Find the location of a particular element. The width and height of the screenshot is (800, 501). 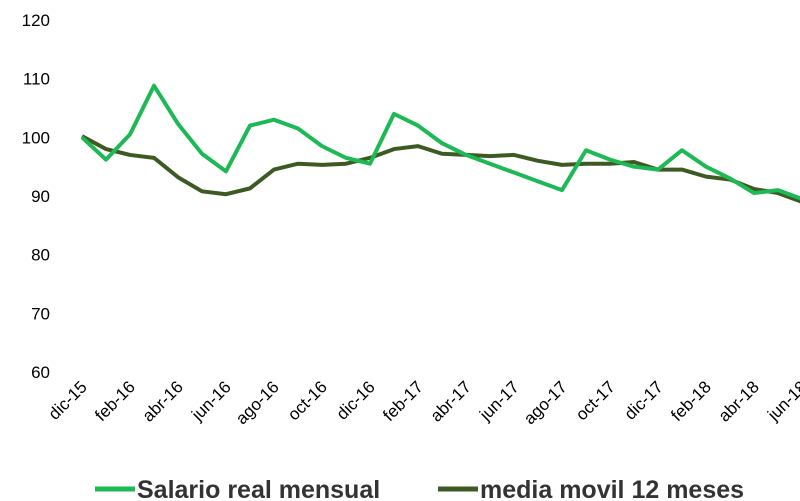

y-tick-label: 70 is located at coordinates (40, 313).